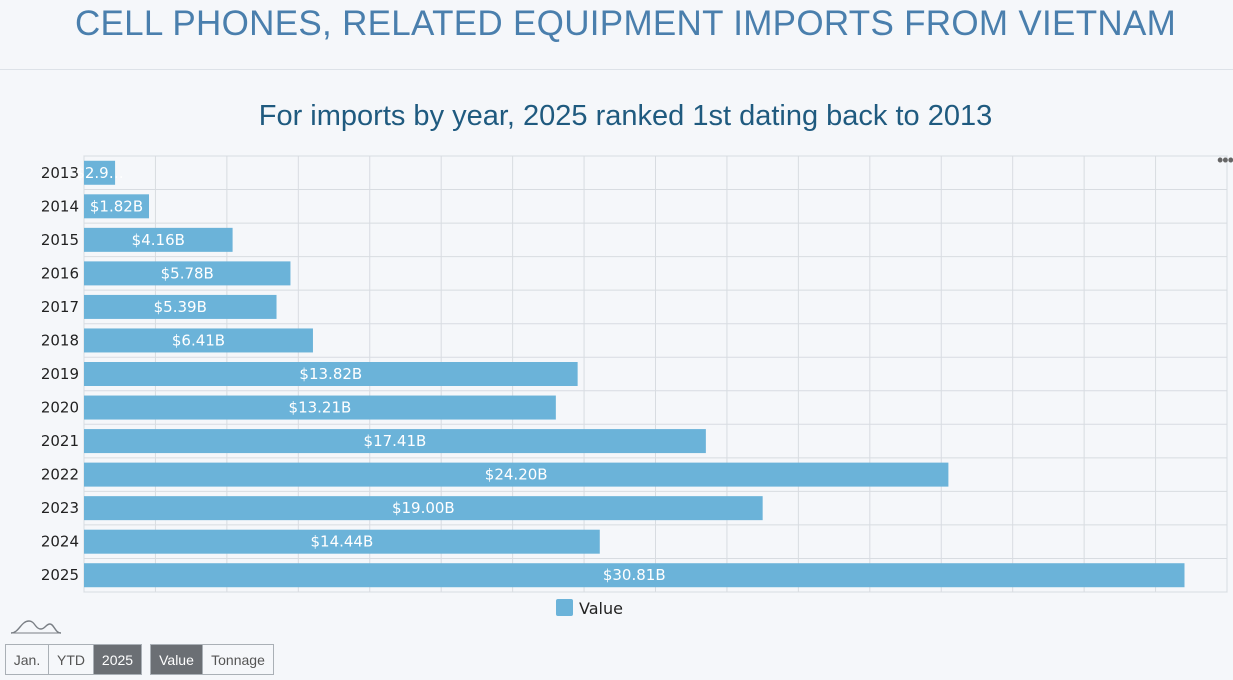 This screenshot has width=1233, height=680. What do you see at coordinates (60, 374) in the screenshot?
I see `y-tick-label: 2019` at bounding box center [60, 374].